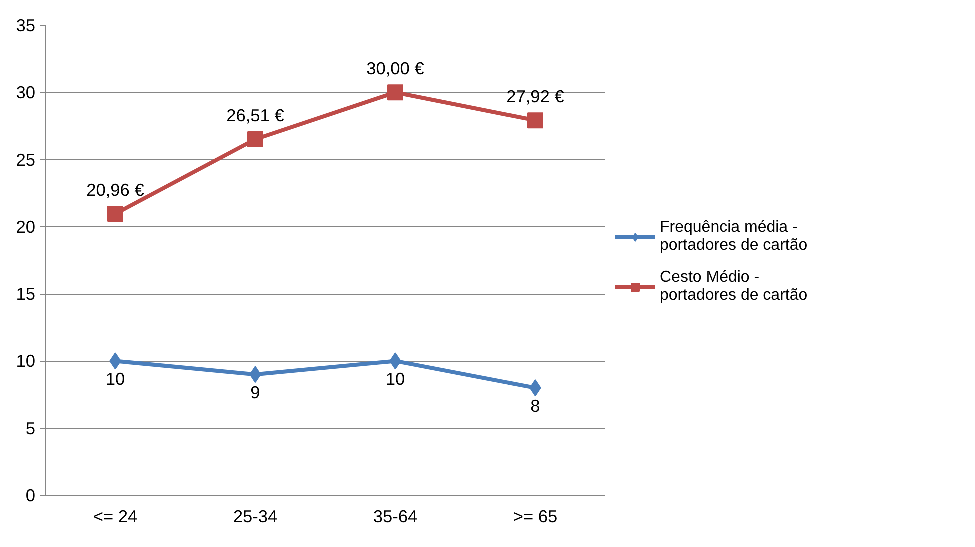 The height and width of the screenshot is (547, 975). What do you see at coordinates (255, 116) in the screenshot?
I see `data-label: 26,51 €` at bounding box center [255, 116].